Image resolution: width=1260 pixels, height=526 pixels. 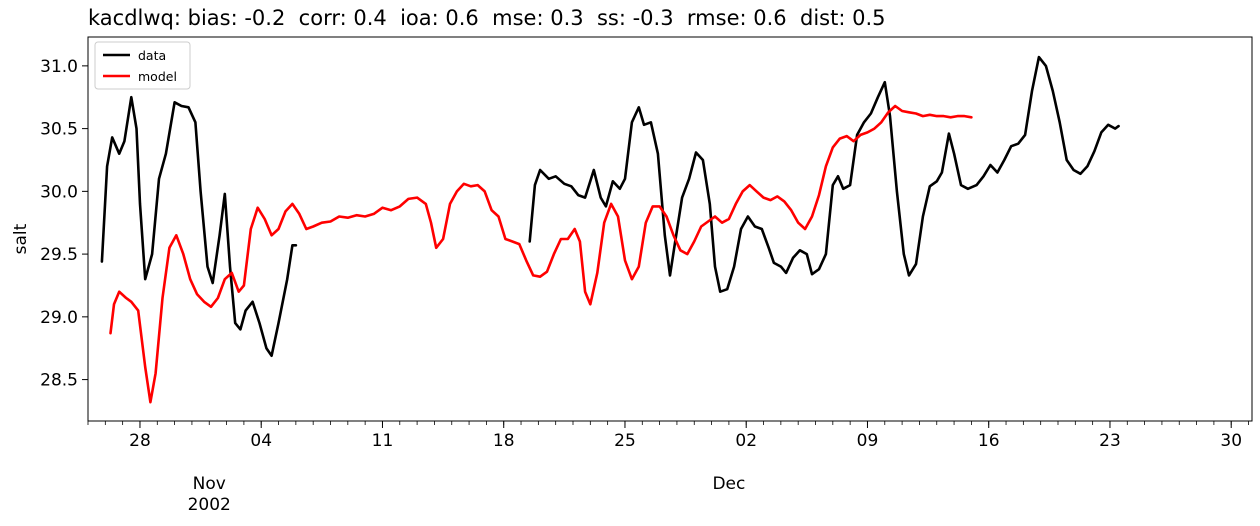 I want to click on x-tick-label: 28, so click(x=140, y=441).